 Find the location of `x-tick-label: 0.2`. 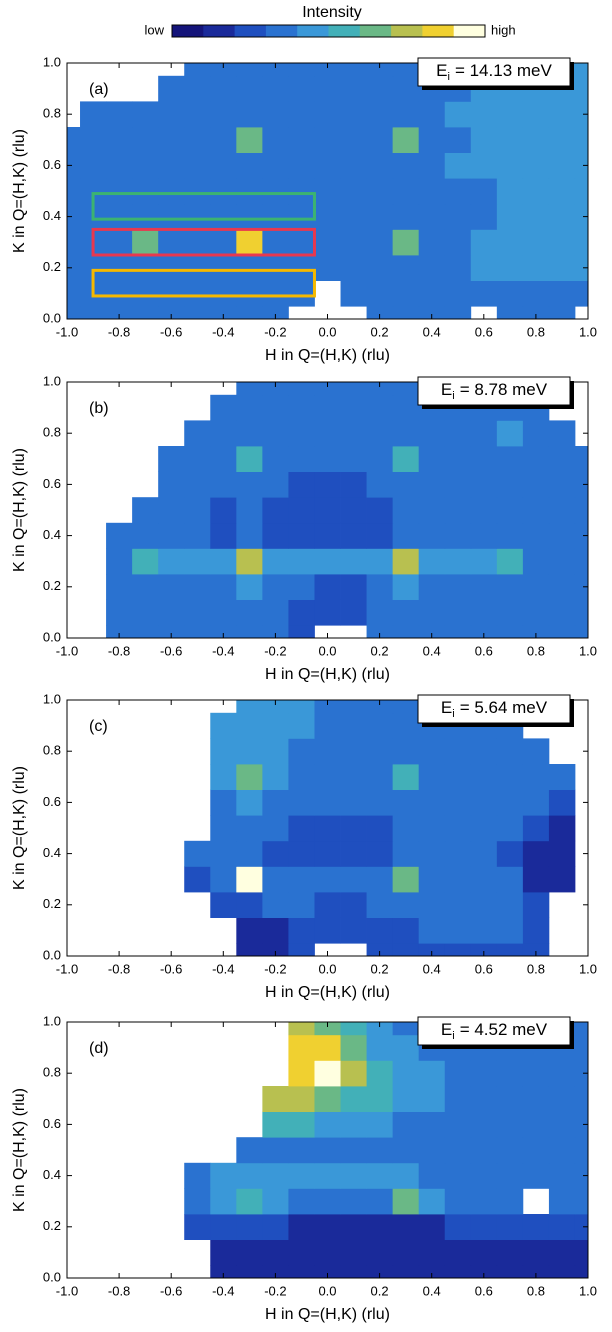

x-tick-label: 0.2 is located at coordinates (380, 1290).